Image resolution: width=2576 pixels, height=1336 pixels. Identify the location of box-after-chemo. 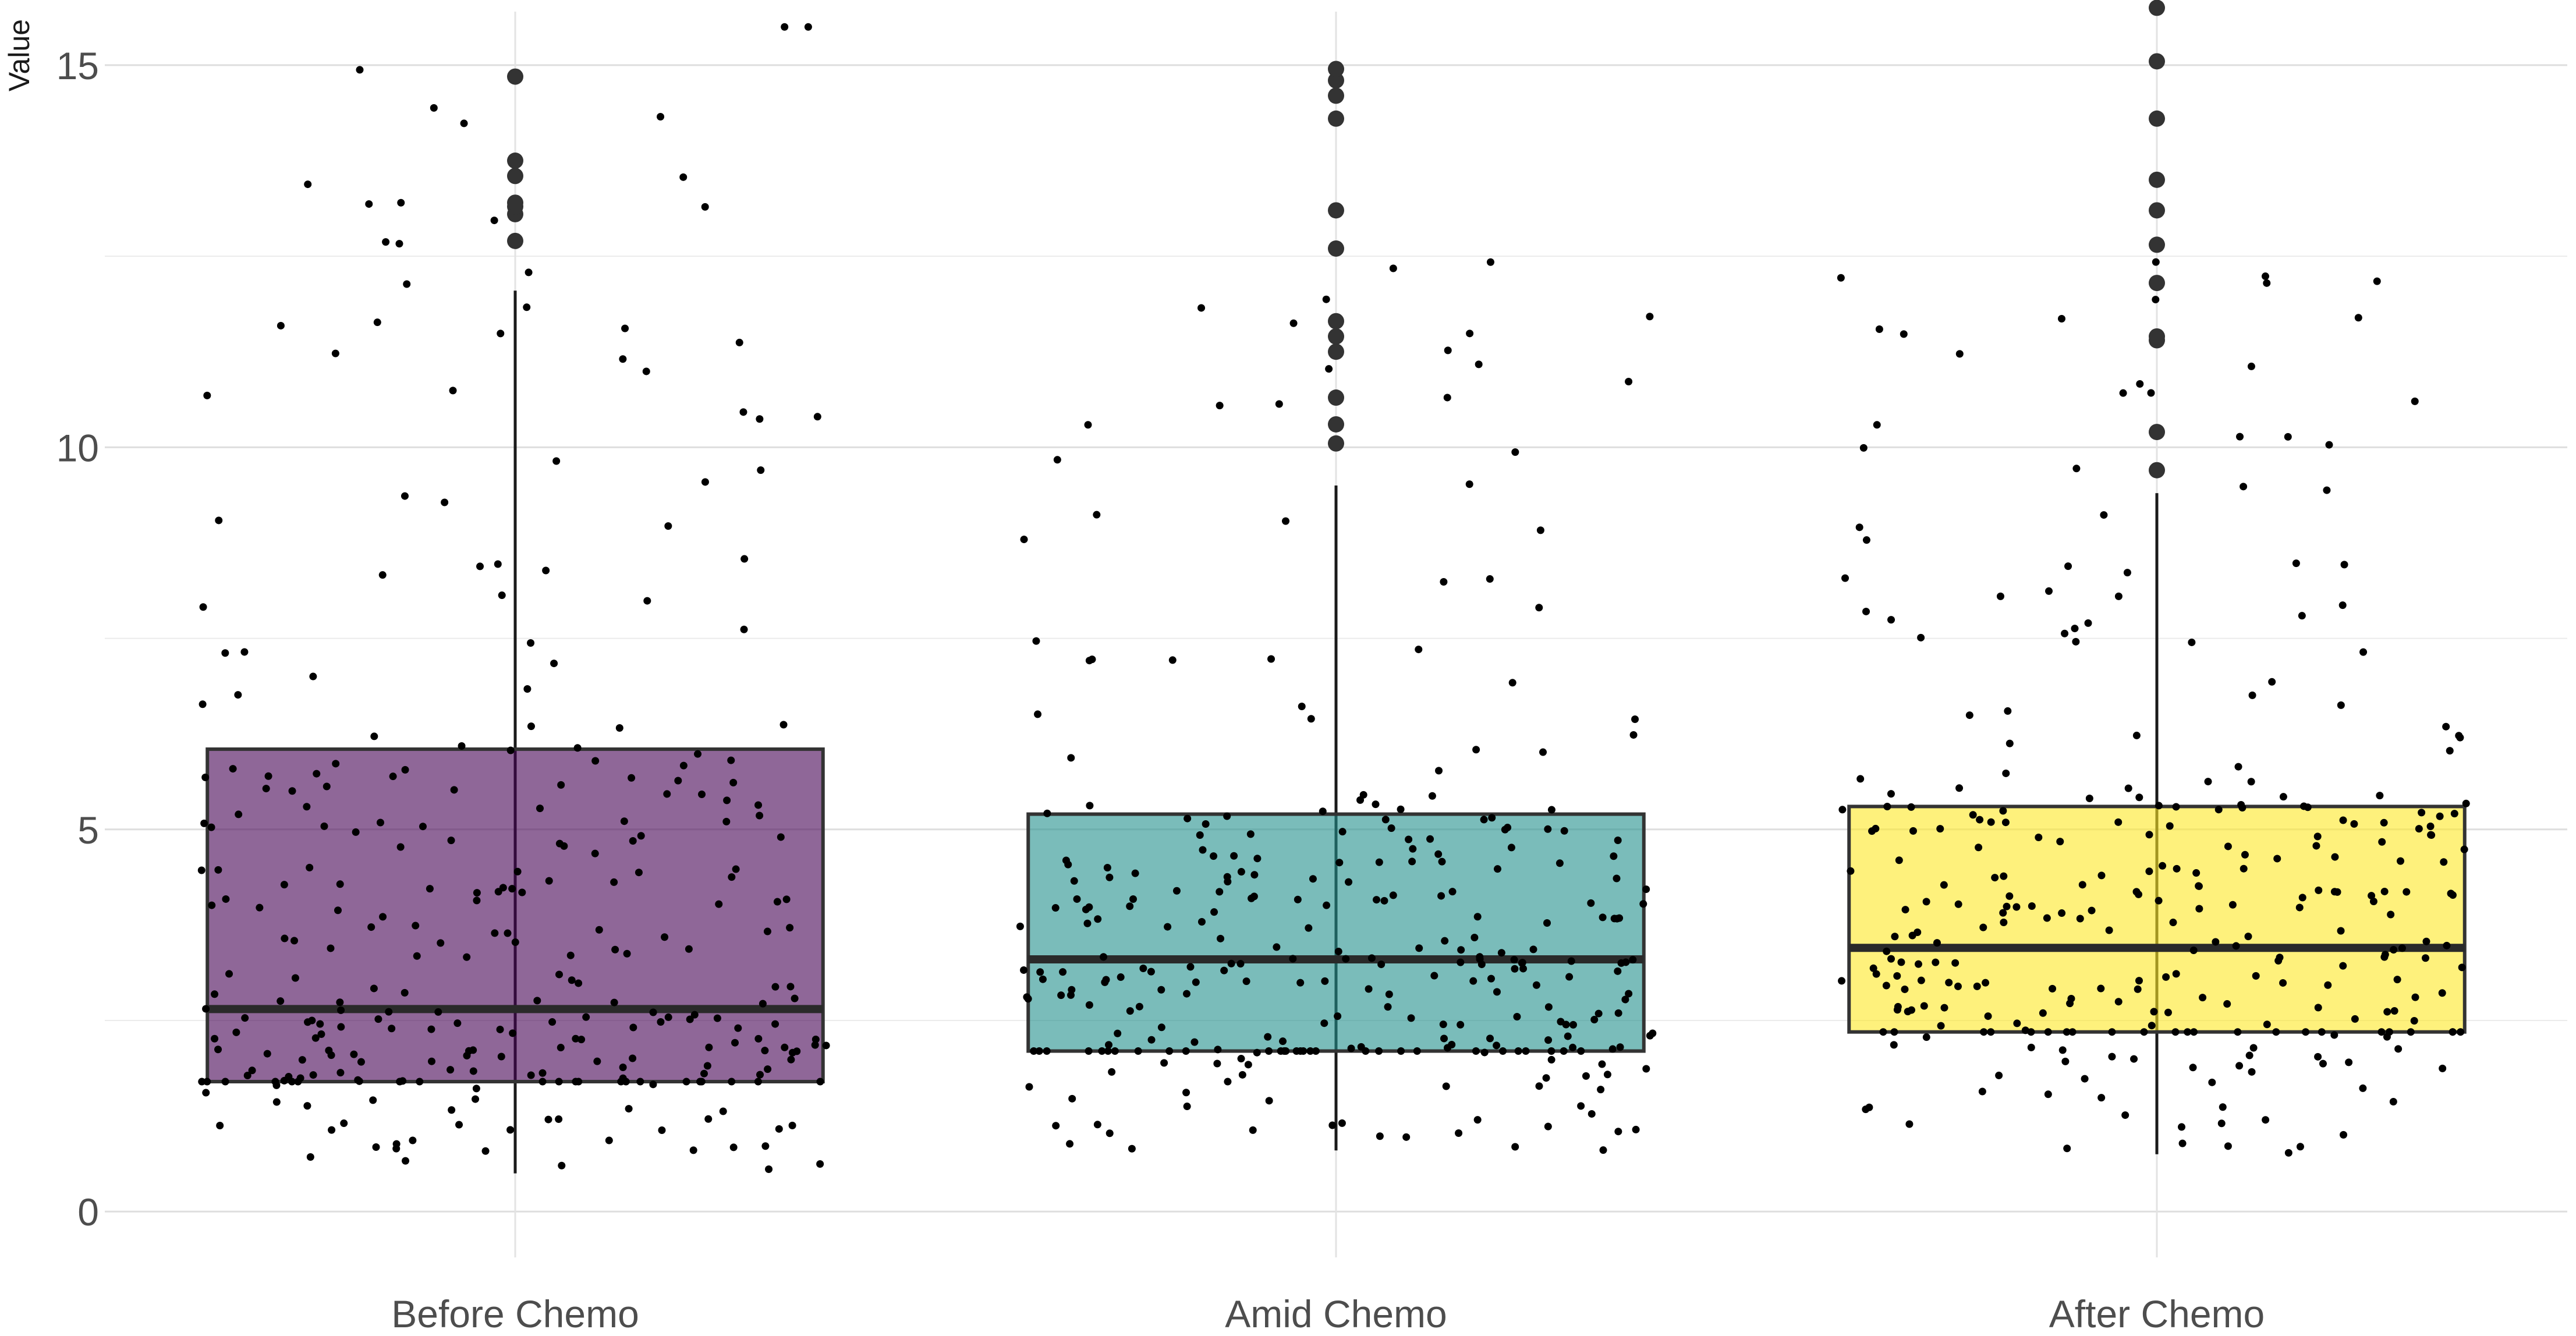
(2157, 919).